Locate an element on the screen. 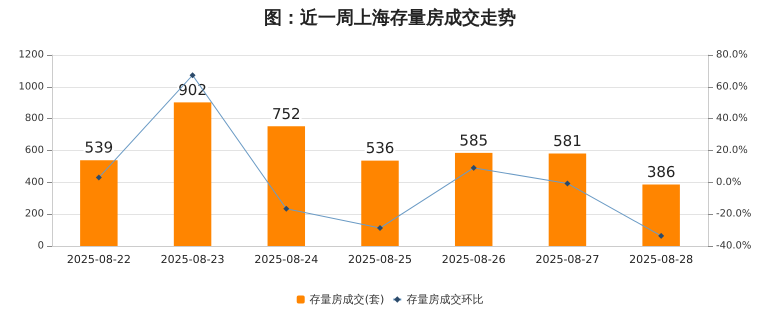 This screenshot has height=328, width=780. x-tick-label: 2025-08-25 is located at coordinates (380, 259).